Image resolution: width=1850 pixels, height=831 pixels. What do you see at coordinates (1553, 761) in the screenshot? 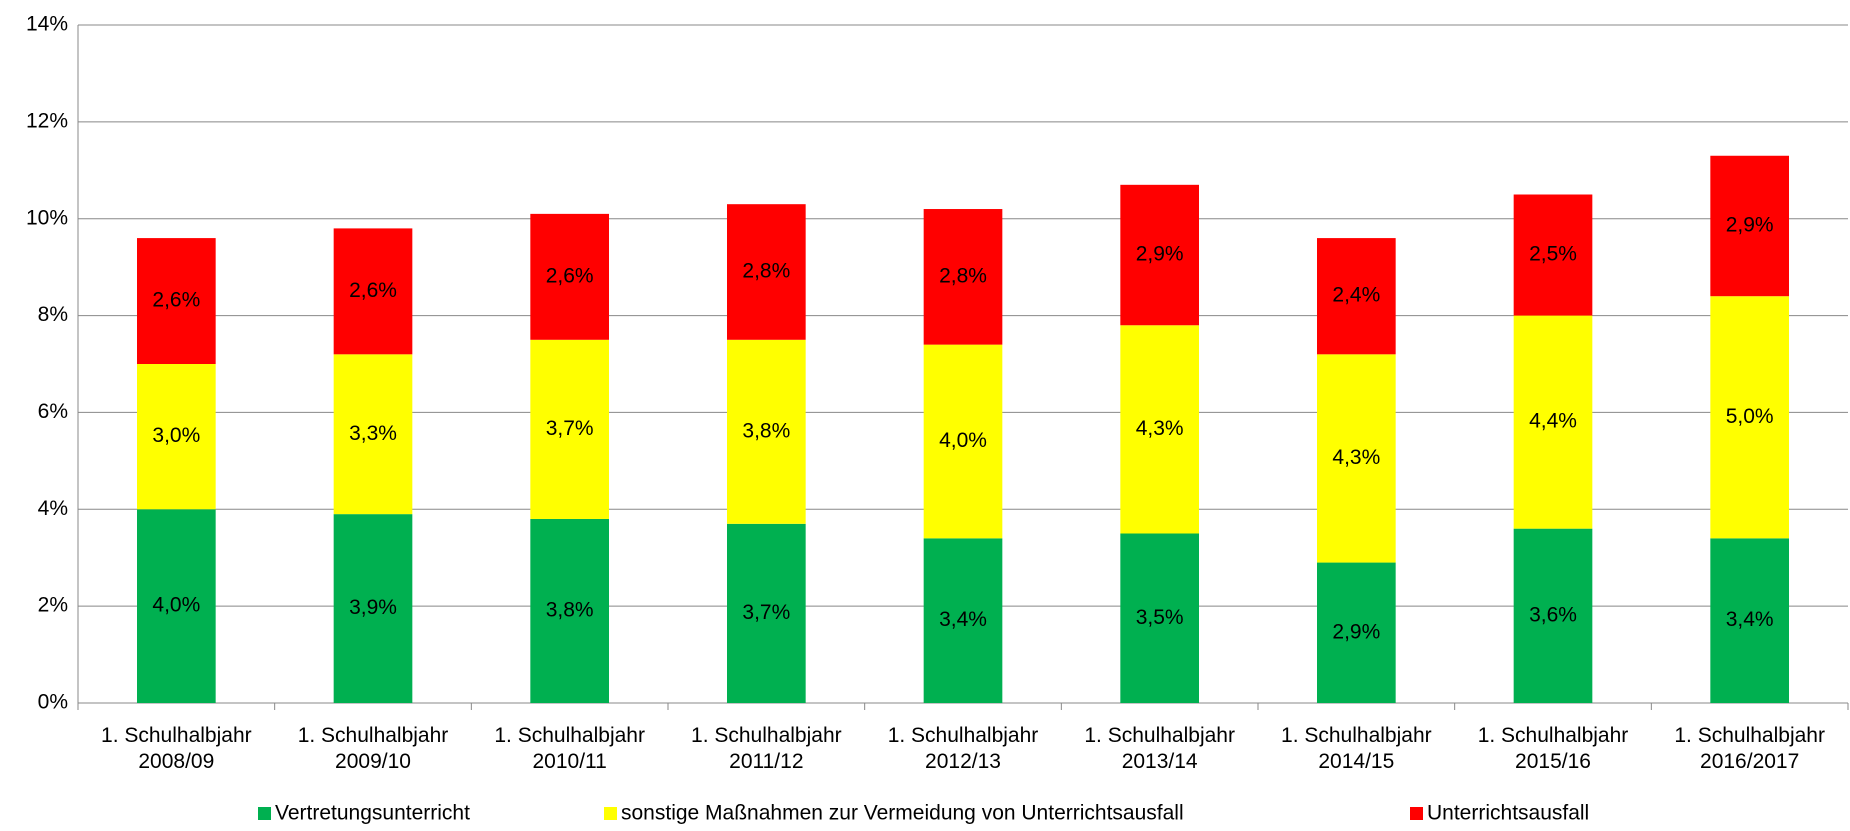
I see `x-tick-label-line: 2015/16` at bounding box center [1553, 761].